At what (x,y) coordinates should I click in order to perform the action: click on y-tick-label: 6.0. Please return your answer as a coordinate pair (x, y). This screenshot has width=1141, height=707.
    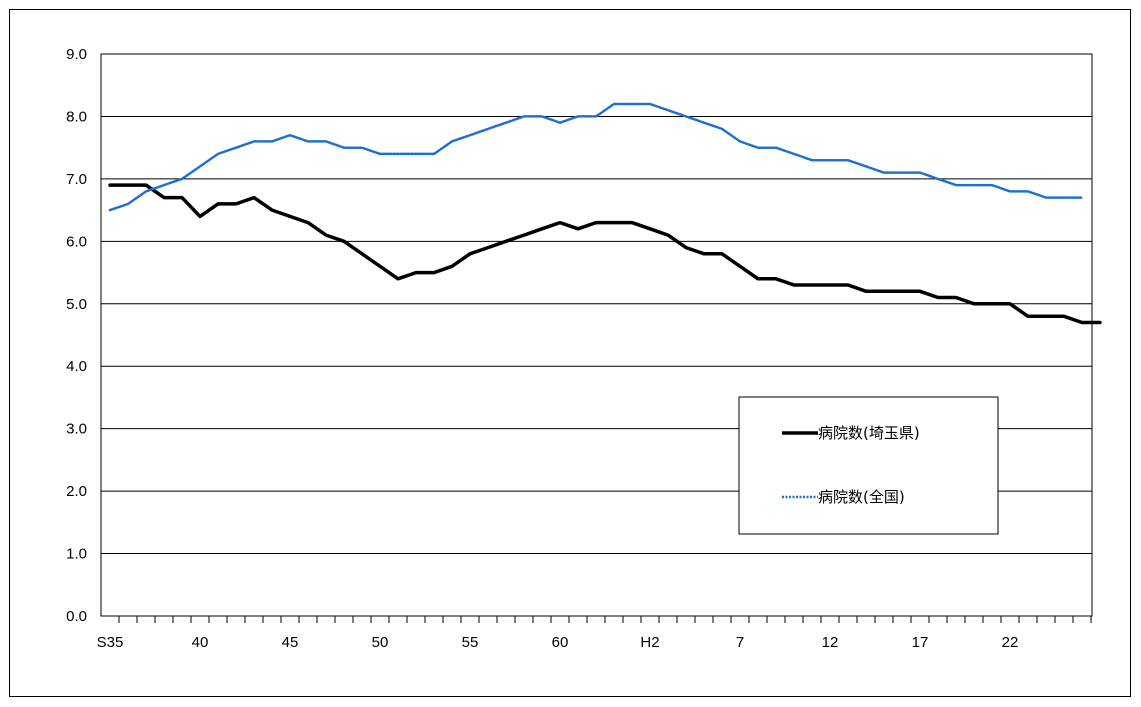
    Looking at the image, I should click on (76, 241).